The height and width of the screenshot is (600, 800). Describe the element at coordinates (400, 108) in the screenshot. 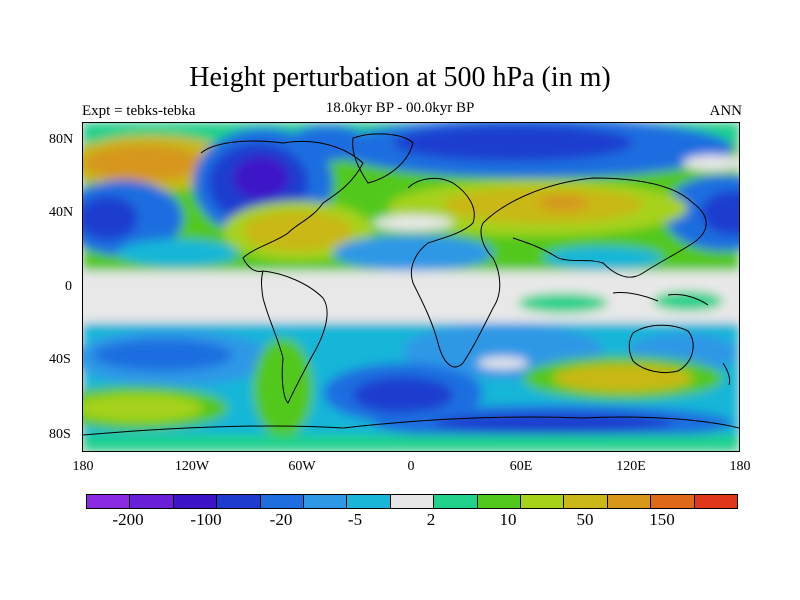

I see `period-label: 18.0kyr BP - 00.0kyr BP` at that location.